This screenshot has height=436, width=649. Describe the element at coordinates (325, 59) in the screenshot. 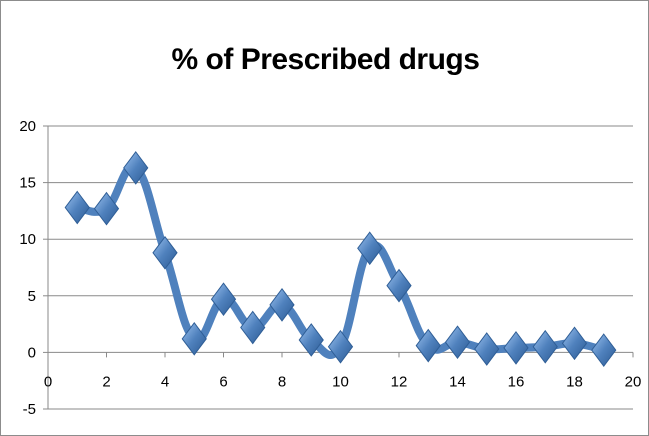

I see `chart-title: % of Prescribed drugs` at that location.